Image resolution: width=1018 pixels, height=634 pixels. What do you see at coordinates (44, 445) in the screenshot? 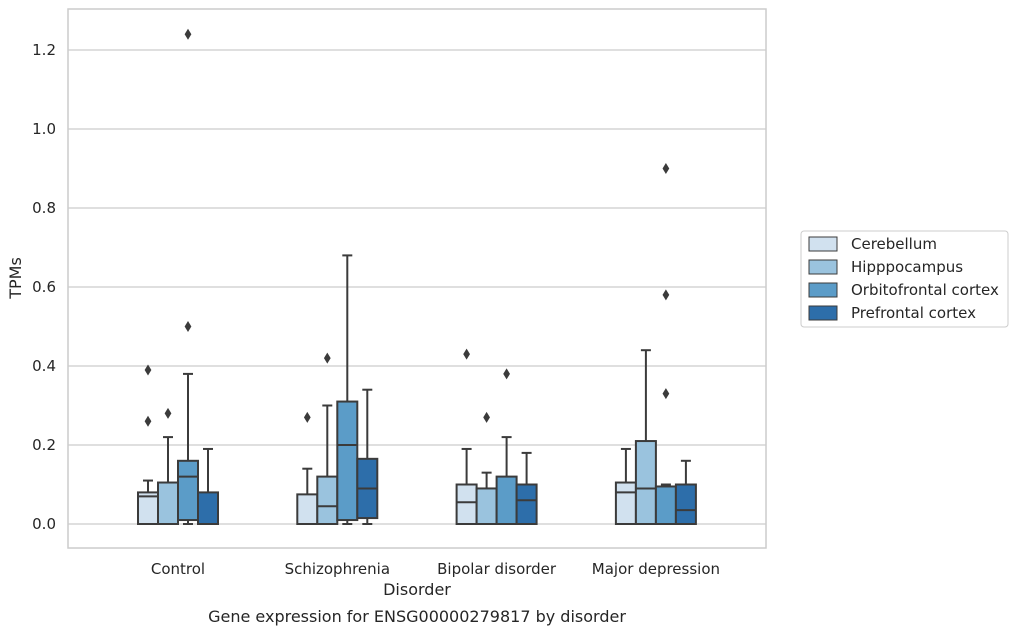
I see `y-tick-label: 0.2` at bounding box center [44, 445].